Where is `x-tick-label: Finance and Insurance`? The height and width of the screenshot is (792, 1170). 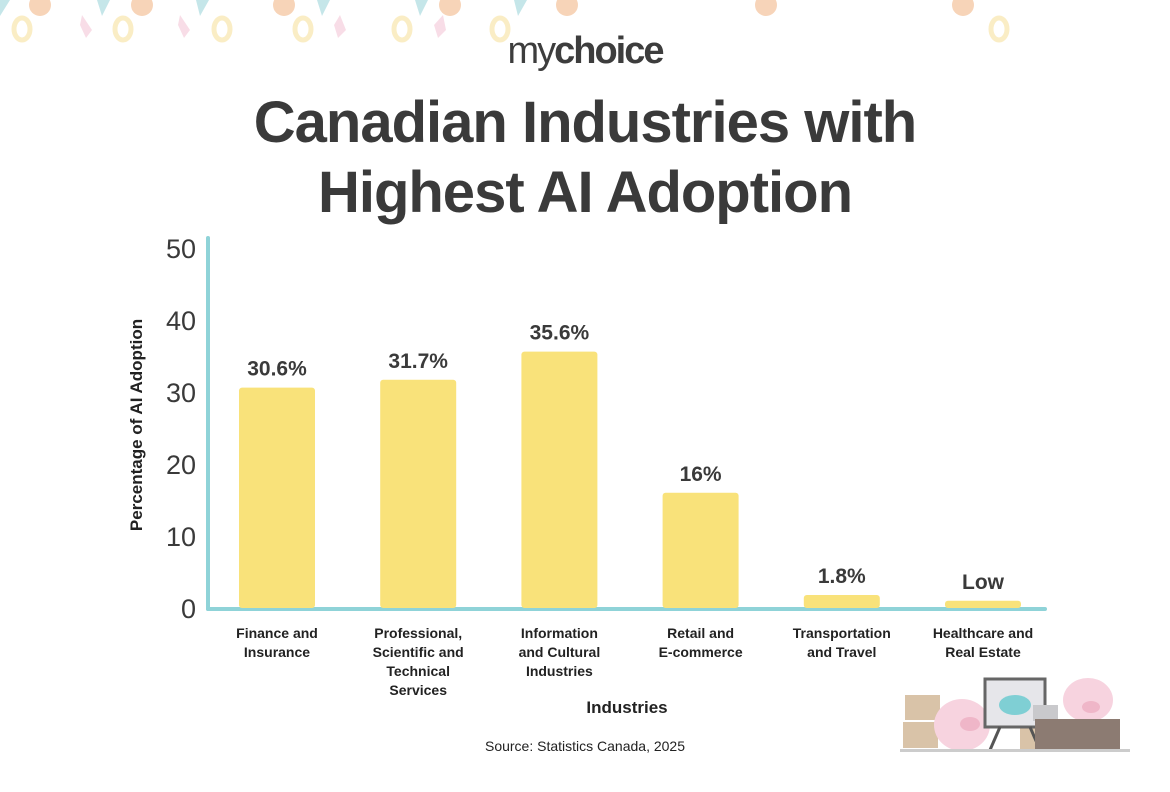
x-tick-label: Finance and Insurance is located at coordinates (277, 642).